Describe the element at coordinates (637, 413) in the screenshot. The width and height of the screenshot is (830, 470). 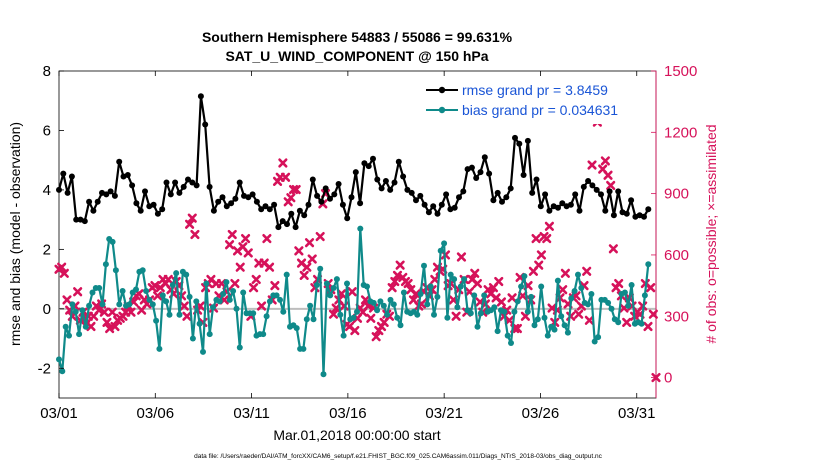
I see `x-tick-label: 03/31` at that location.